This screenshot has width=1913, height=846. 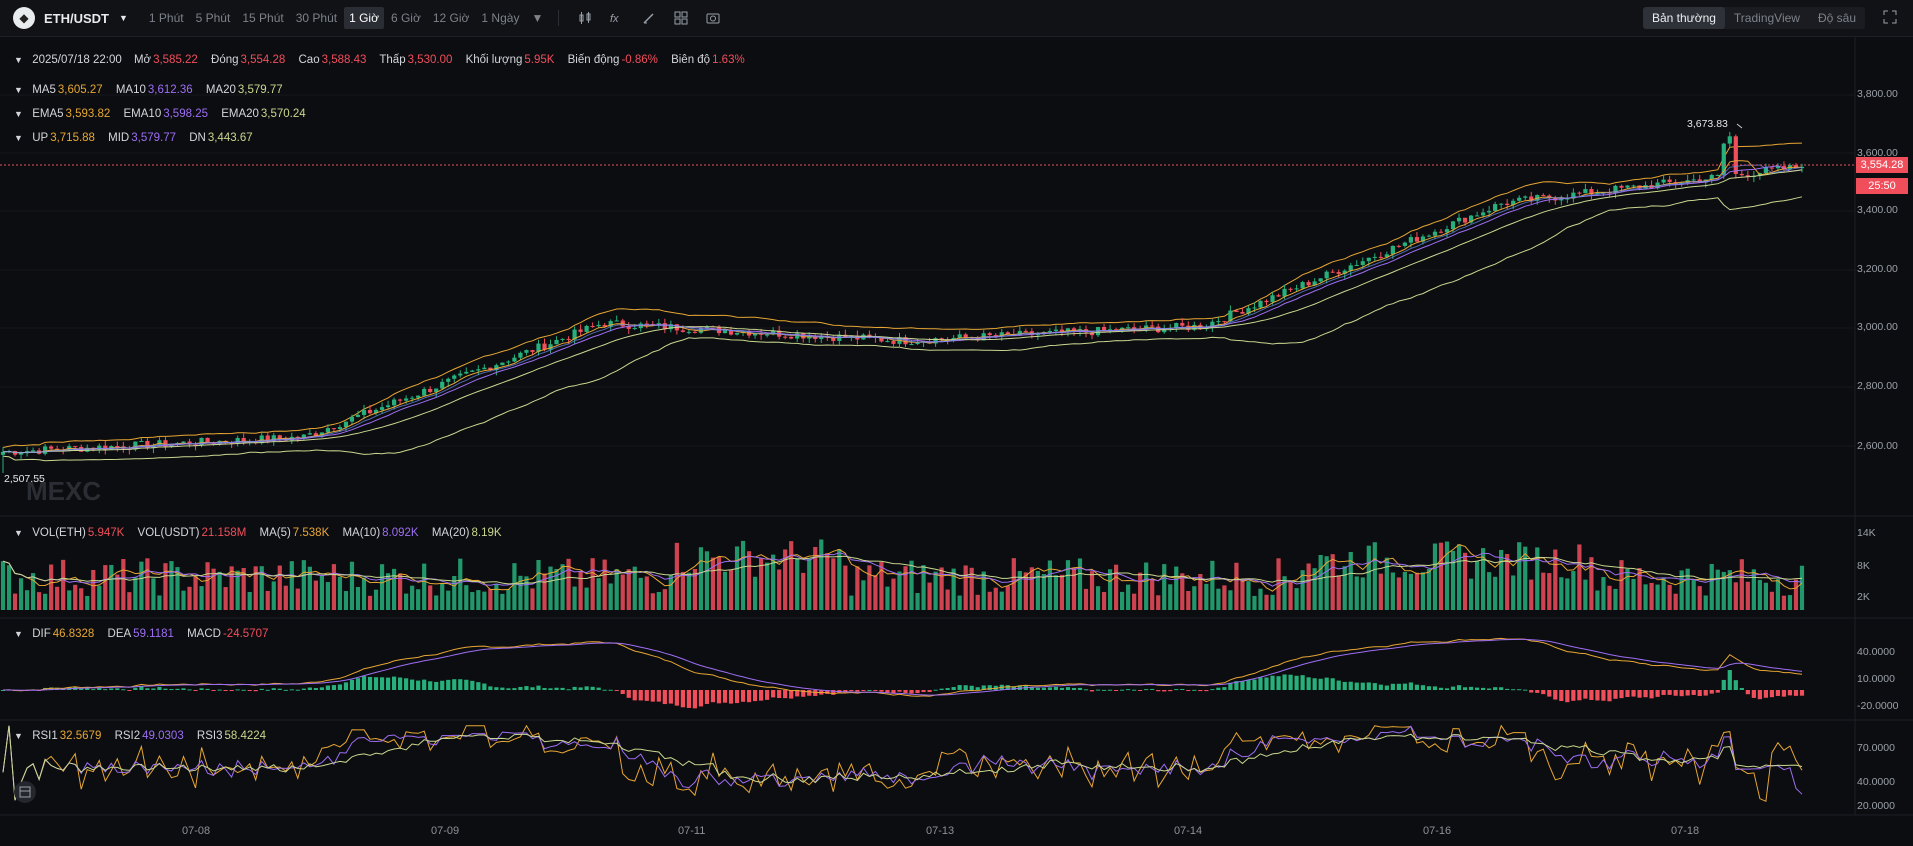 I want to click on chevron-down-icon: ▼, so click(x=123, y=18).